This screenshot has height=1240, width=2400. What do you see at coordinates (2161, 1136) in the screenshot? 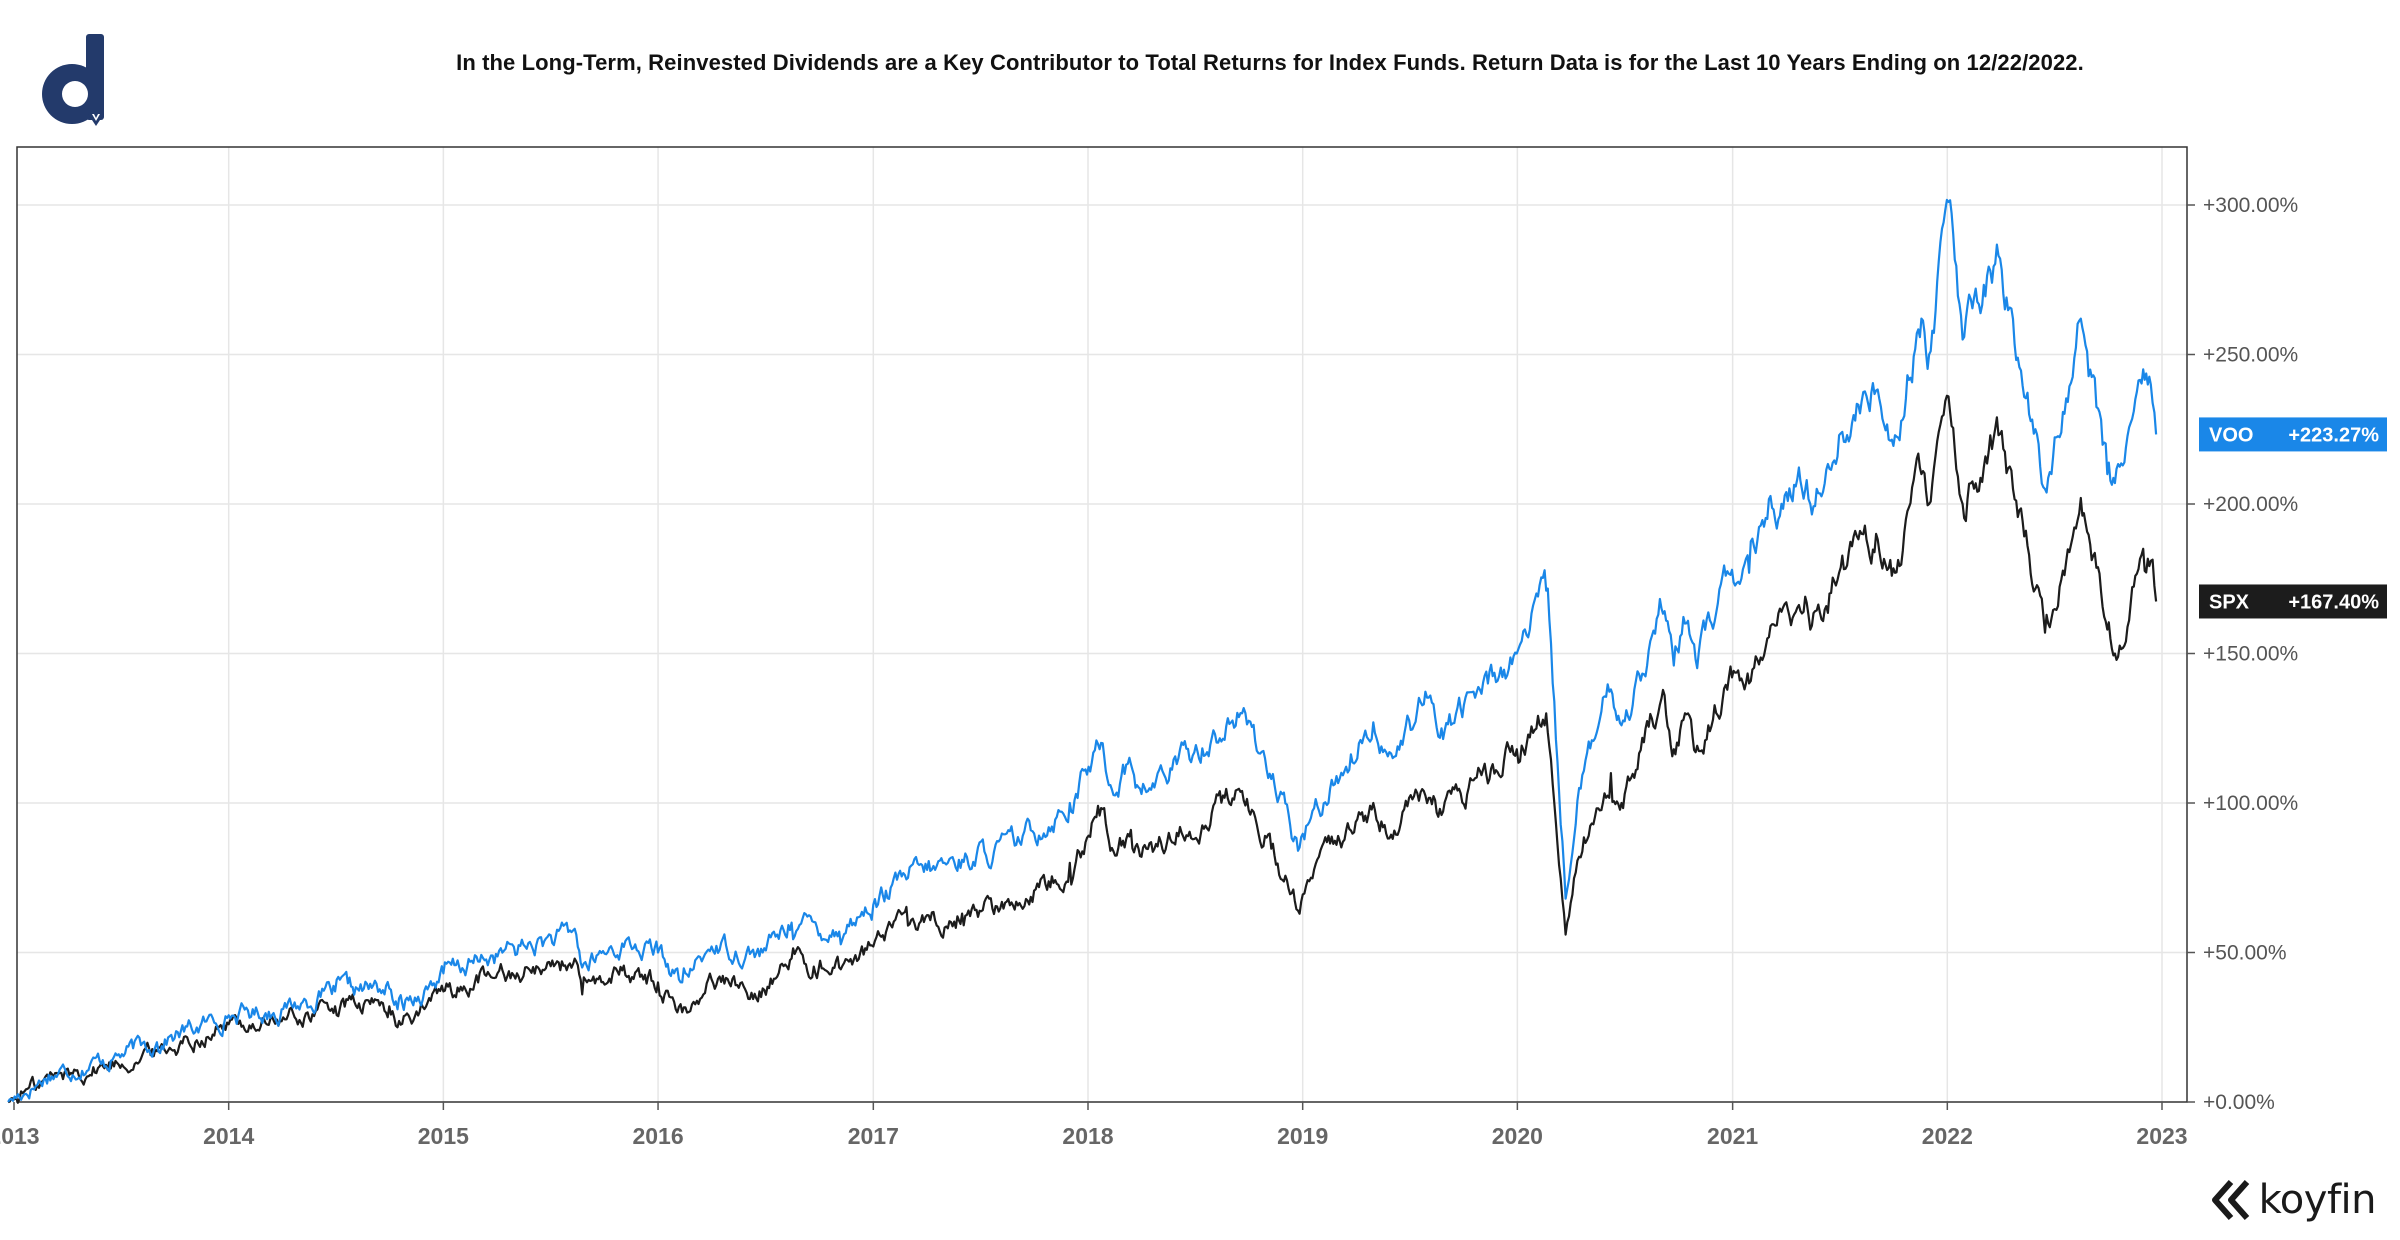
I see `x-tick-label: 2023` at bounding box center [2161, 1136].